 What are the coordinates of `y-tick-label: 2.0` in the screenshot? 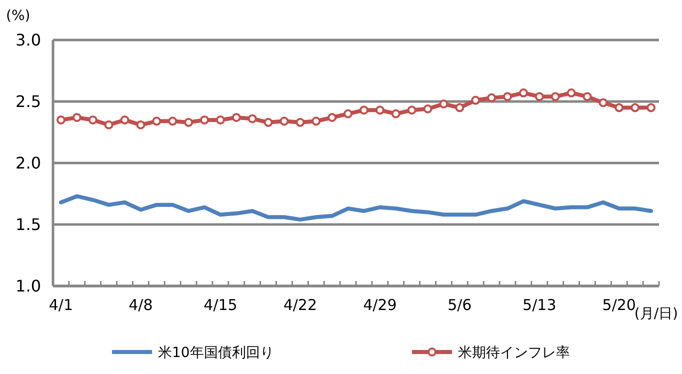 It's located at (28, 163).